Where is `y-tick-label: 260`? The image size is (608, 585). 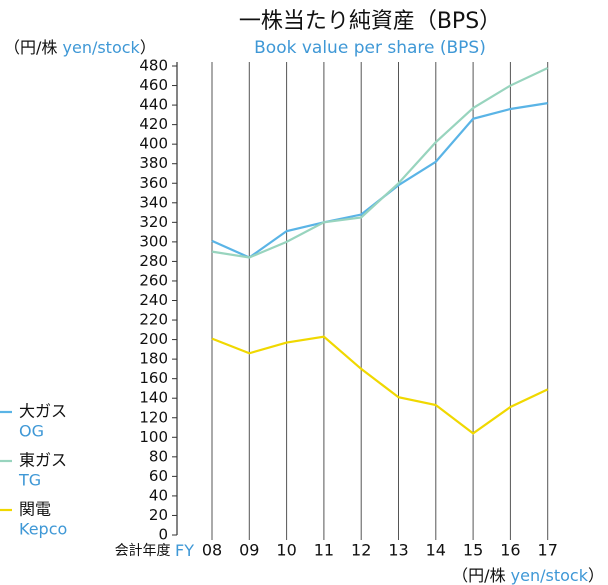
y-tick-label: 260 is located at coordinates (153, 280).